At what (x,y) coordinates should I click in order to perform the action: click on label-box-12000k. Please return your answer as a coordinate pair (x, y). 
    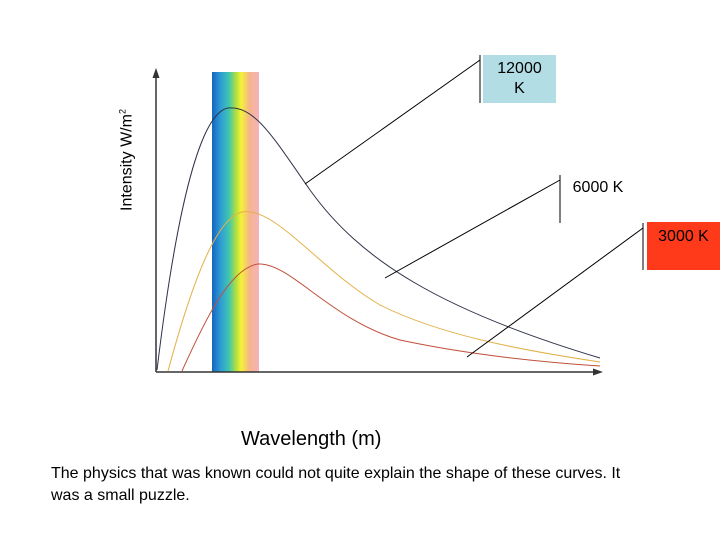
    Looking at the image, I should click on (519, 79).